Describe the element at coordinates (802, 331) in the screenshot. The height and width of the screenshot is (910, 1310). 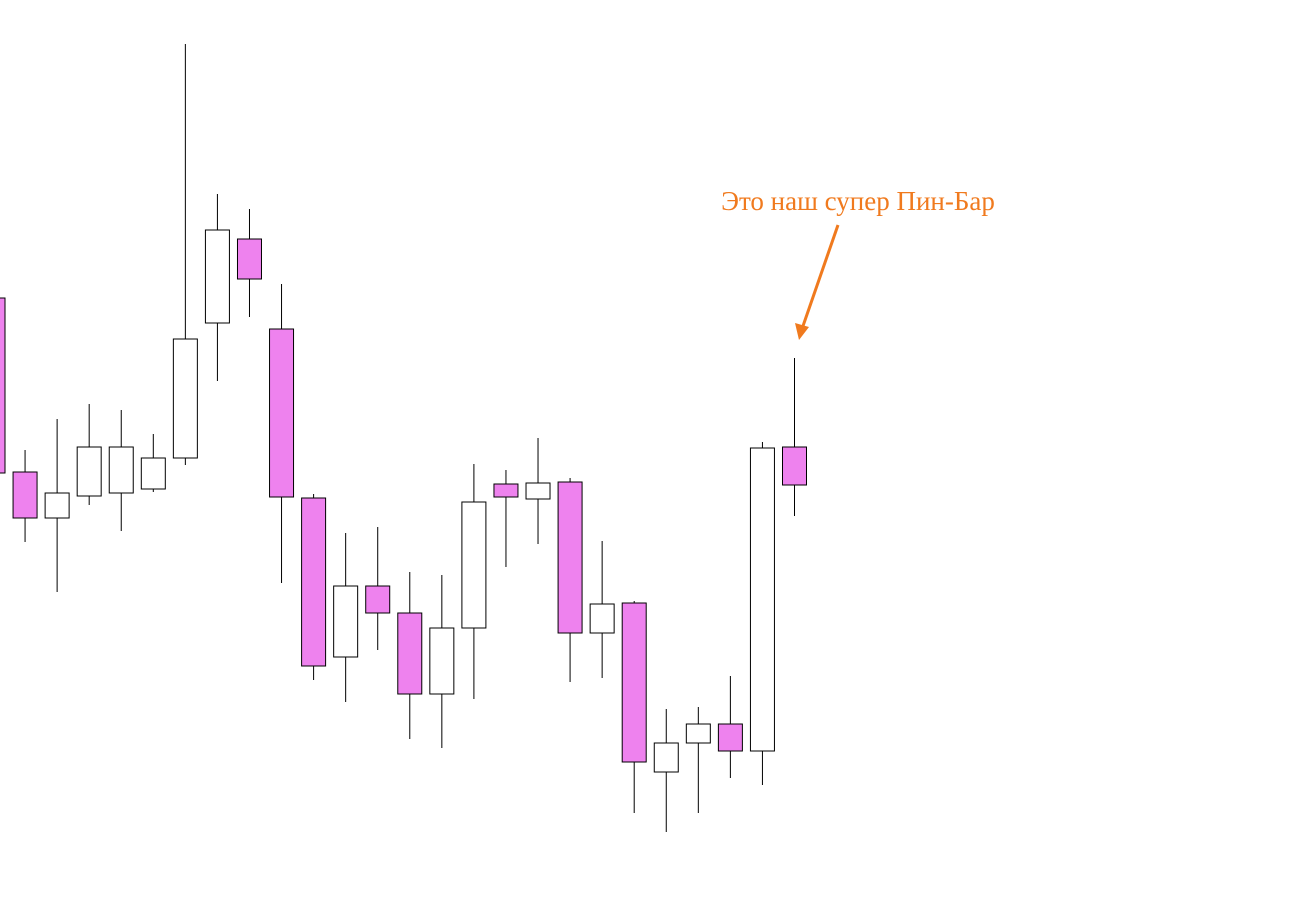
I see `annotation-arrow-head` at that location.